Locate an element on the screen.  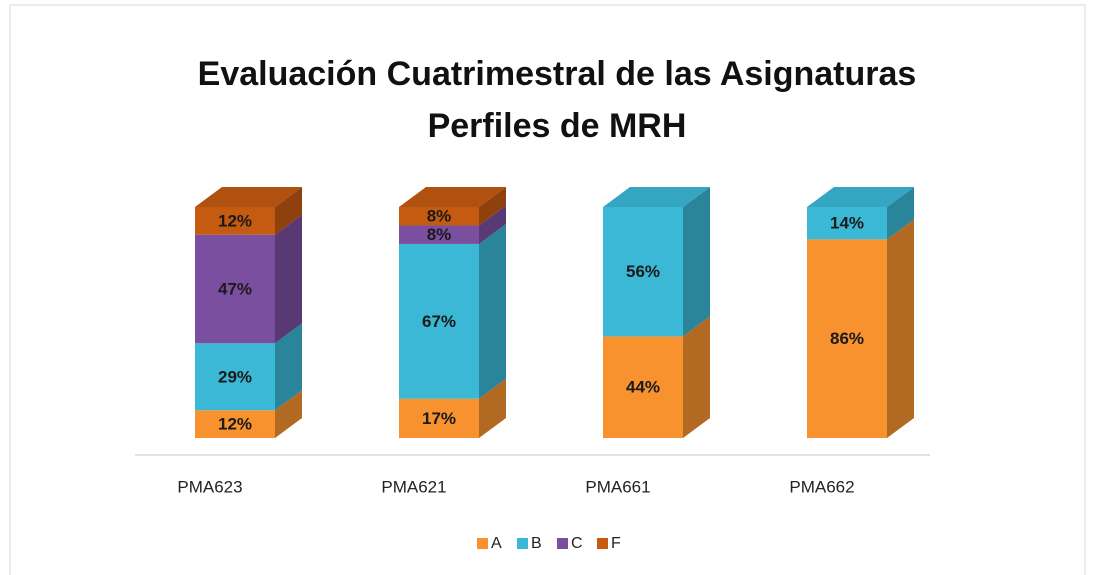
data-label: 17% is located at coordinates (439, 418).